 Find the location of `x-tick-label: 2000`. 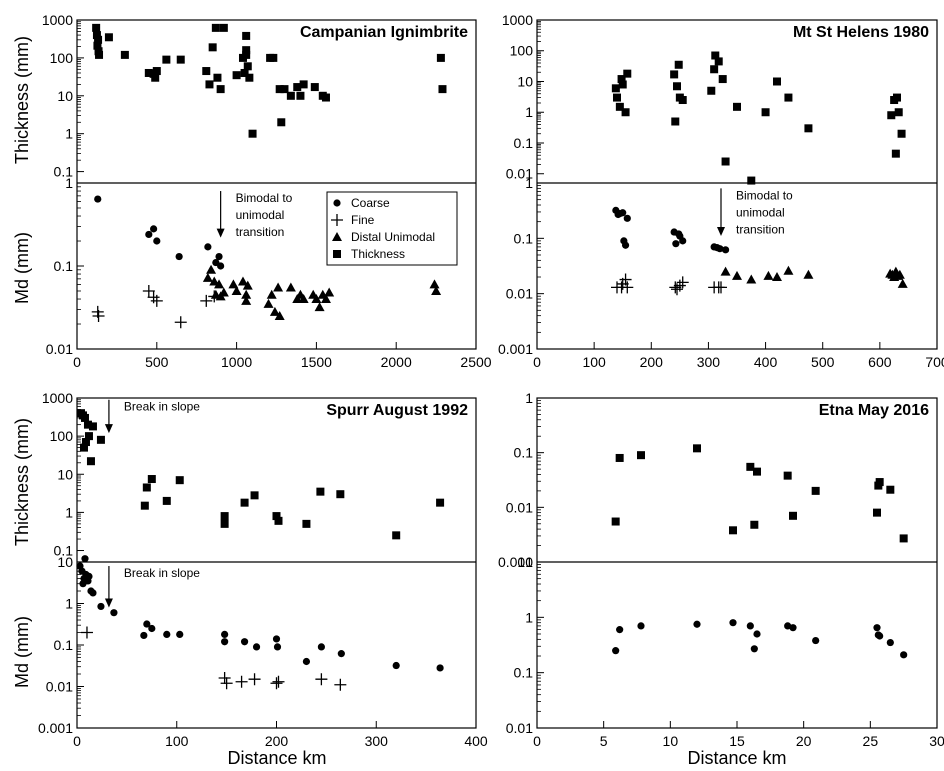

x-tick-label: 2000 is located at coordinates (396, 362).